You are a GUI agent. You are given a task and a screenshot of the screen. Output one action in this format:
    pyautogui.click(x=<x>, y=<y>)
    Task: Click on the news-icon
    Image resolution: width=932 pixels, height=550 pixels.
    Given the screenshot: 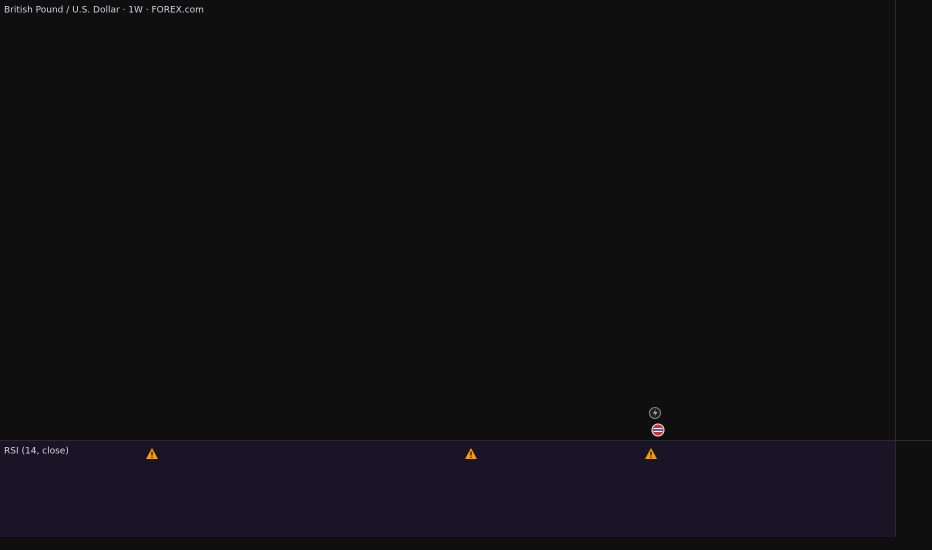 What is the action you would take?
    pyautogui.click(x=658, y=430)
    